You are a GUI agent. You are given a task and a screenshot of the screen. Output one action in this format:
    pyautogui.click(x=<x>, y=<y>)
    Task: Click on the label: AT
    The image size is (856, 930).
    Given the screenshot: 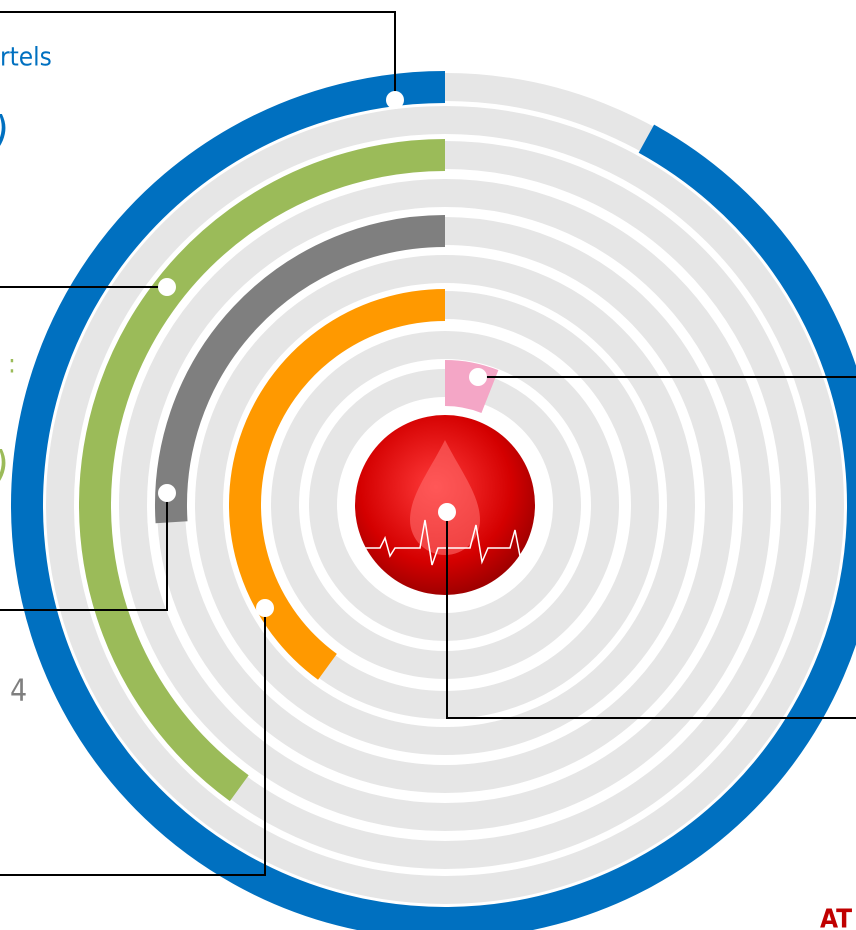 What is the action you would take?
    pyautogui.click(x=836, y=917)
    